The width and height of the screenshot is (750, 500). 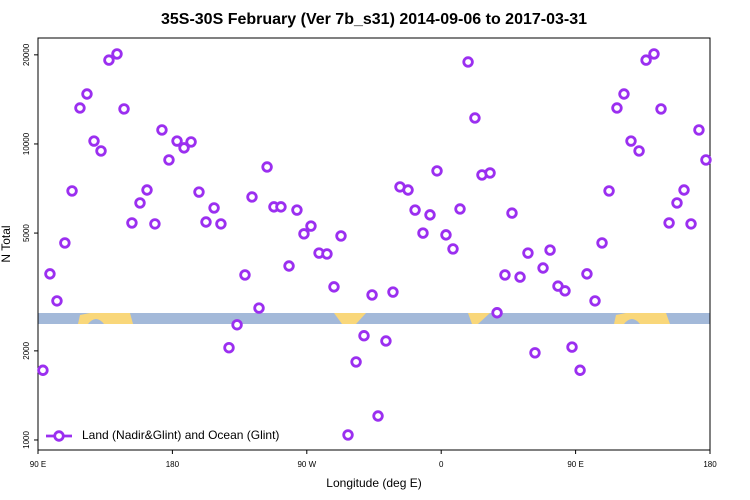 I want to click on y-tick-label: 10000, so click(x=26, y=143).